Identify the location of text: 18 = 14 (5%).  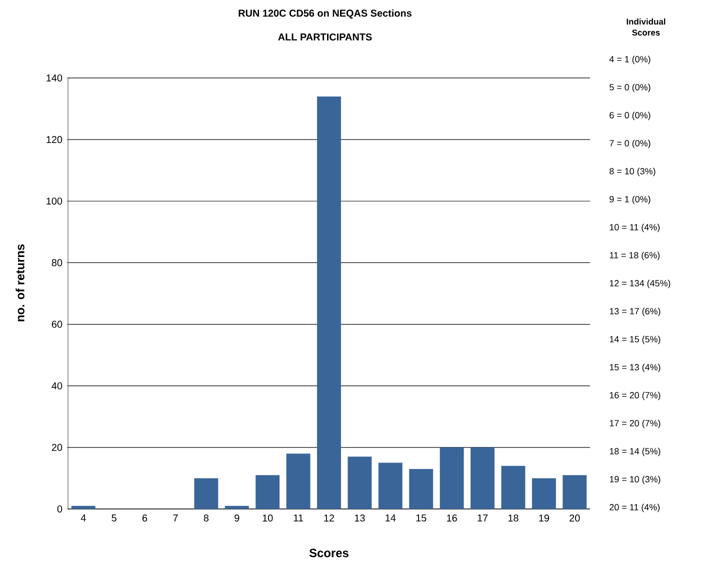
(635, 452).